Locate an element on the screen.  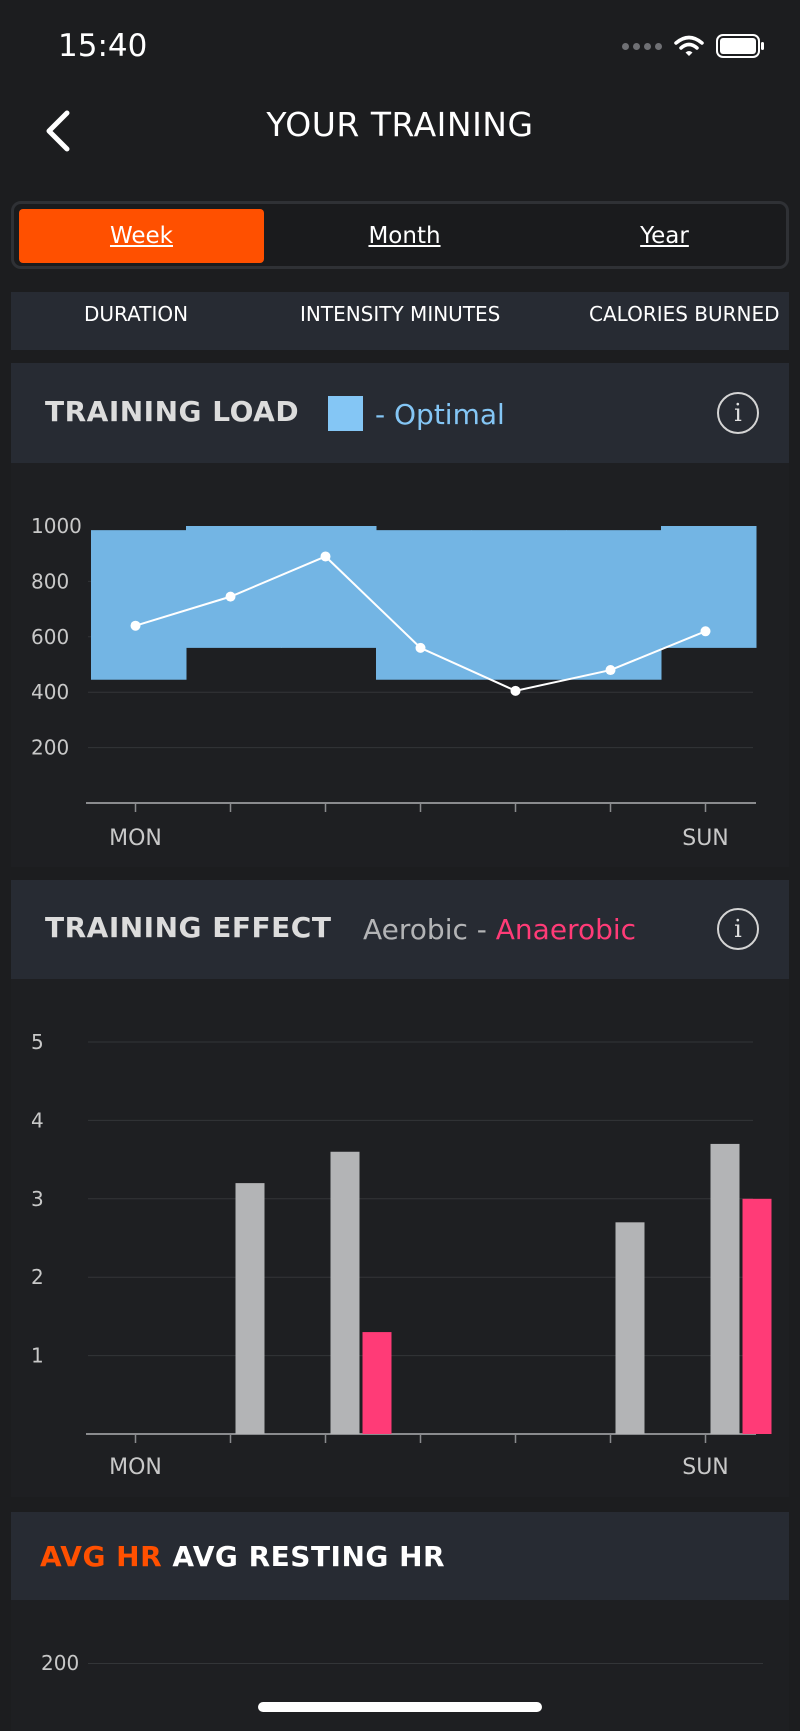
tab-week: Week is located at coordinates (141, 236).